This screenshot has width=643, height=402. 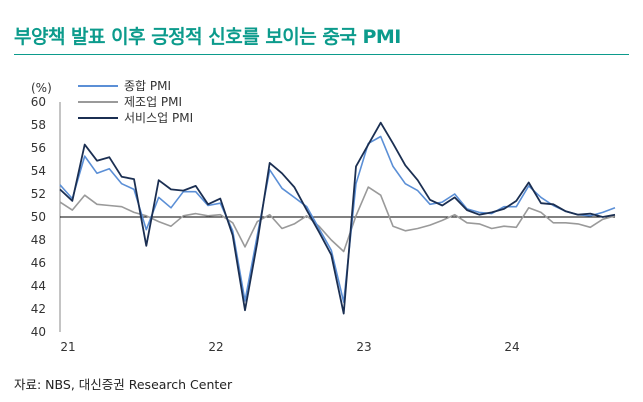 What do you see at coordinates (363, 347) in the screenshot?
I see `x-tick-label: 23` at bounding box center [363, 347].